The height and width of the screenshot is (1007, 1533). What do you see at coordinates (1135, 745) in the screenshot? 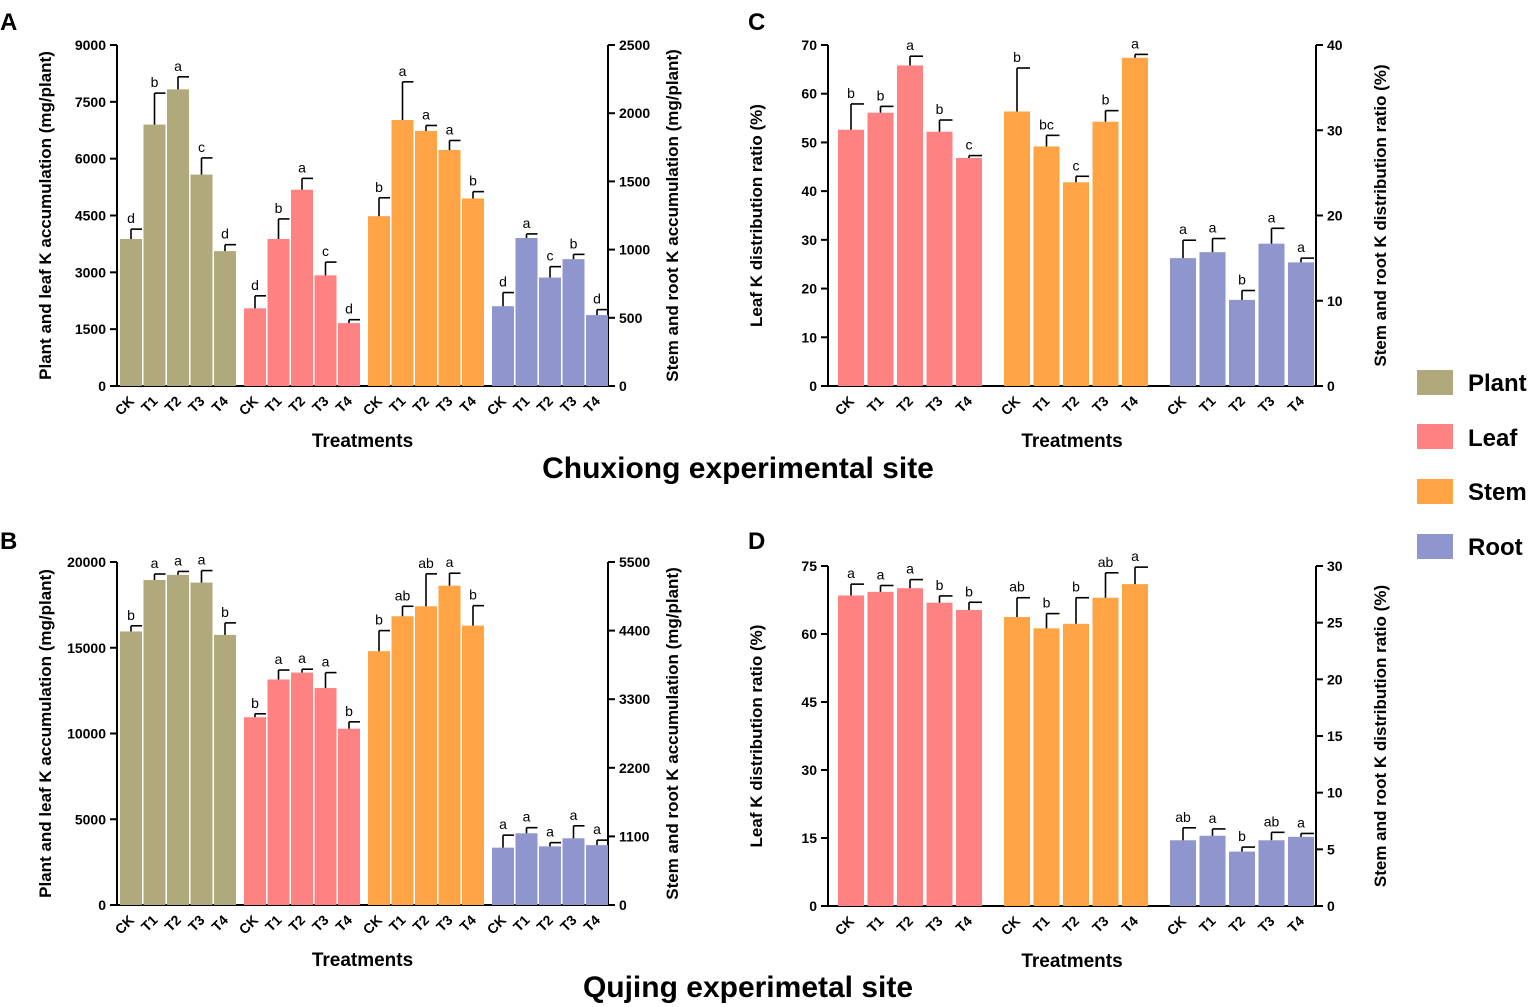
I see `bar-stem-t4-d` at bounding box center [1135, 745].